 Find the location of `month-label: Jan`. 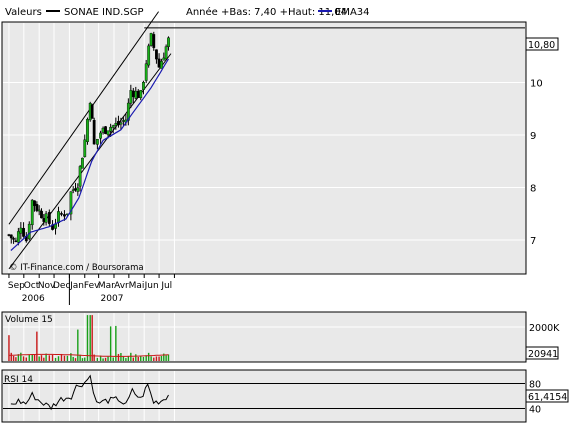

month-label: Jan is located at coordinates (76, 286).